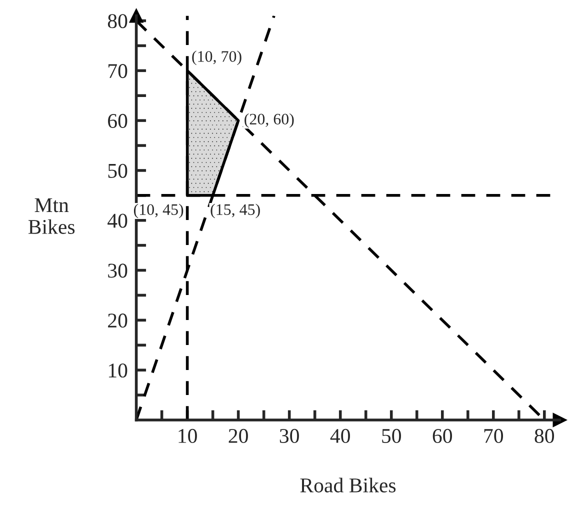 The image size is (580, 525). I want to click on x-tick-label: 80, so click(544, 435).